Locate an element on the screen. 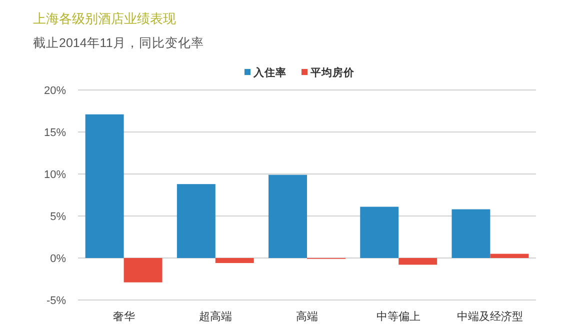 This screenshot has width=577, height=330. title: 上海各级别酒店业绩表现 is located at coordinates (104, 18).